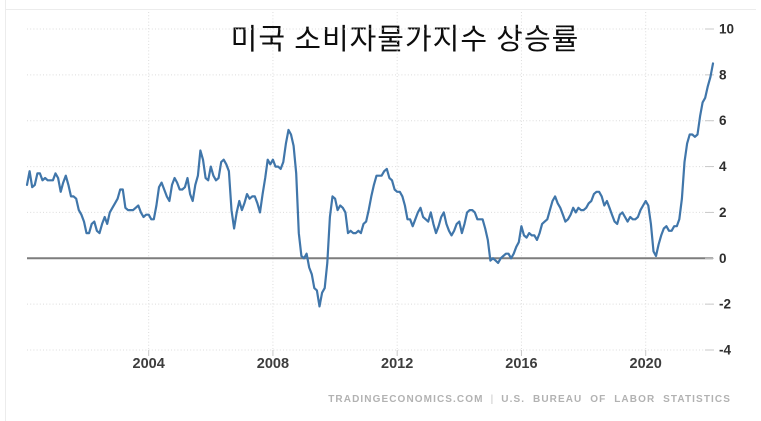  What do you see at coordinates (726, 29) in the screenshot?
I see `y-tick-label: 10` at bounding box center [726, 29].